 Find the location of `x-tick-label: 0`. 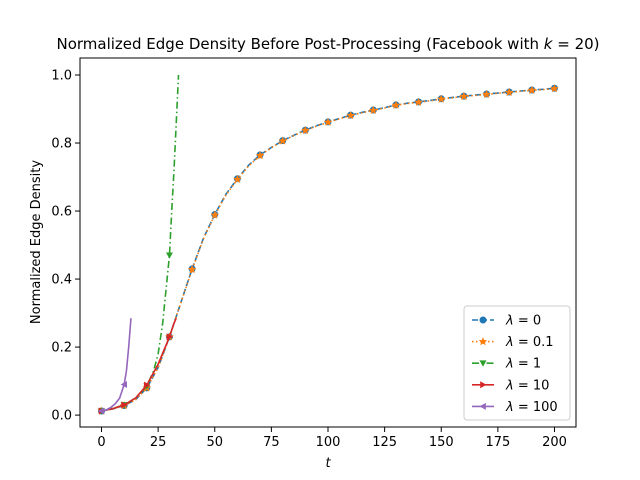

x-tick-label: 0 is located at coordinates (101, 442).